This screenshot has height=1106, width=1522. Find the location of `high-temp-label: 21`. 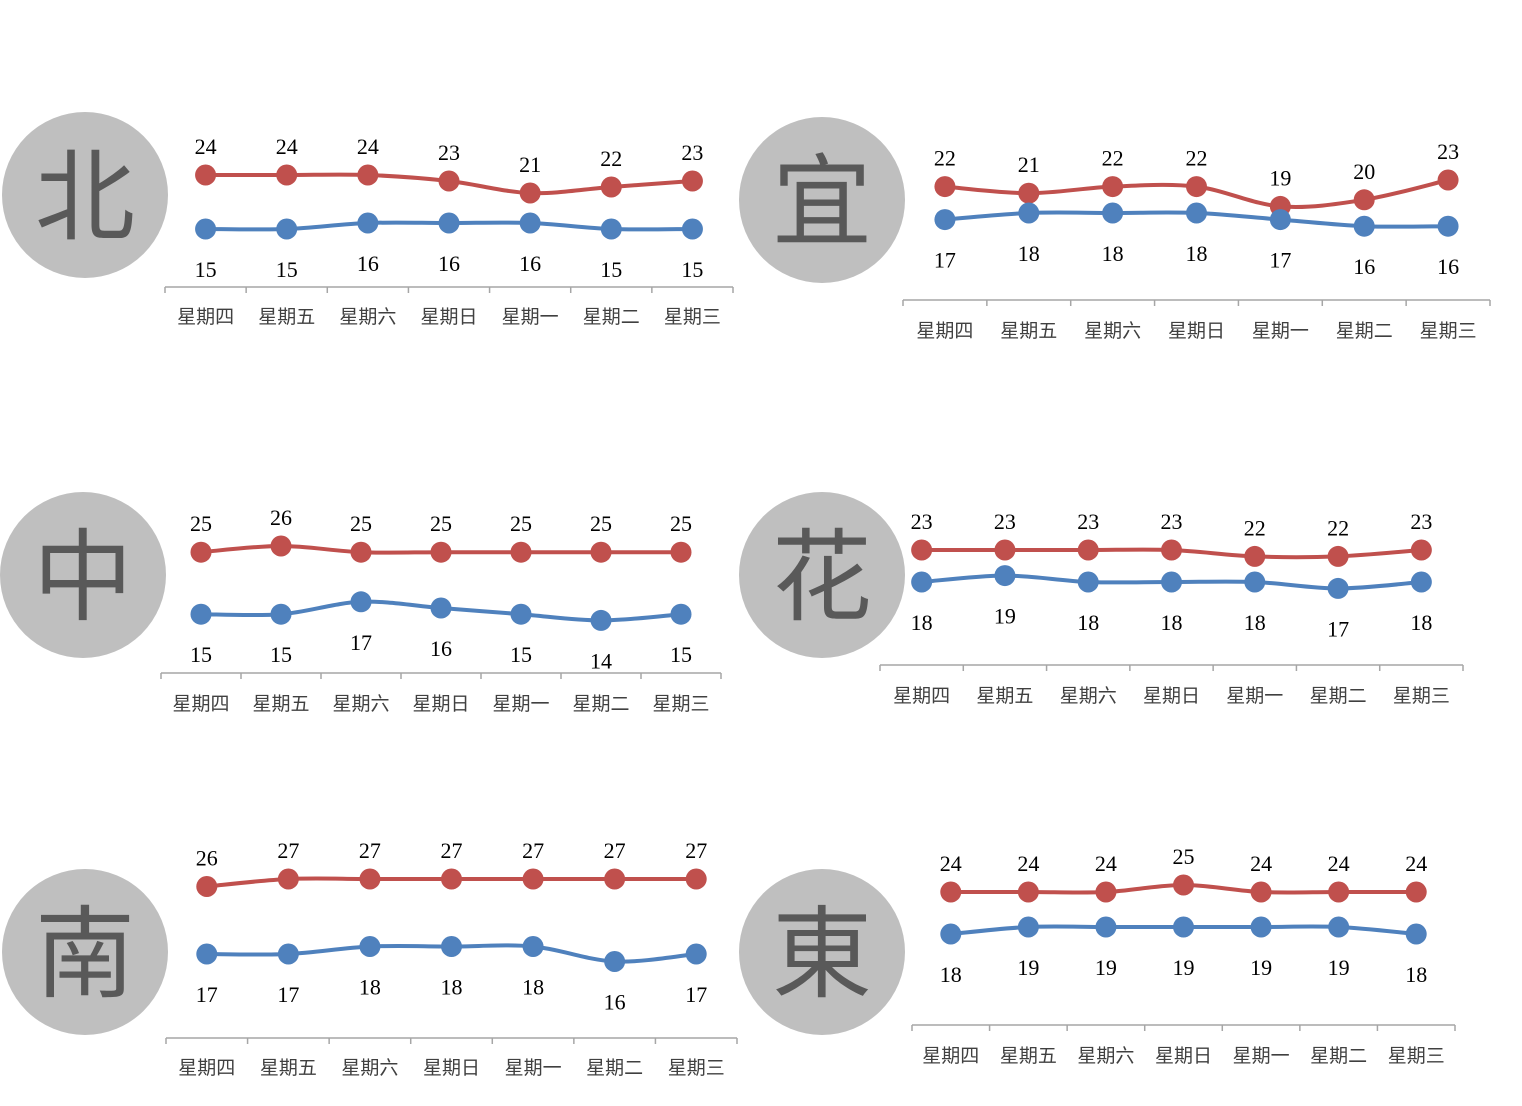

high-temp-label: 21 is located at coordinates (1029, 164).